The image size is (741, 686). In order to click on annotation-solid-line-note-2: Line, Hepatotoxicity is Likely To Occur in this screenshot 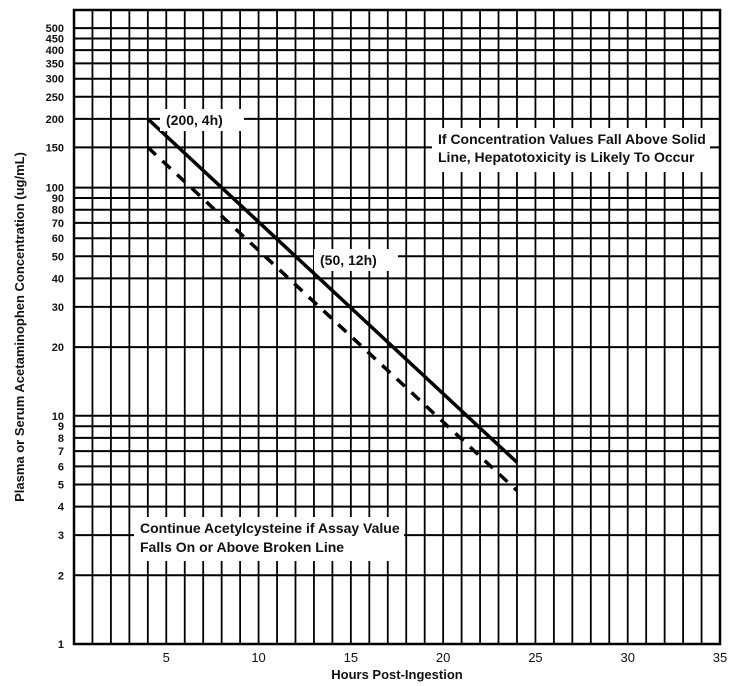, I will do `click(566, 157)`.